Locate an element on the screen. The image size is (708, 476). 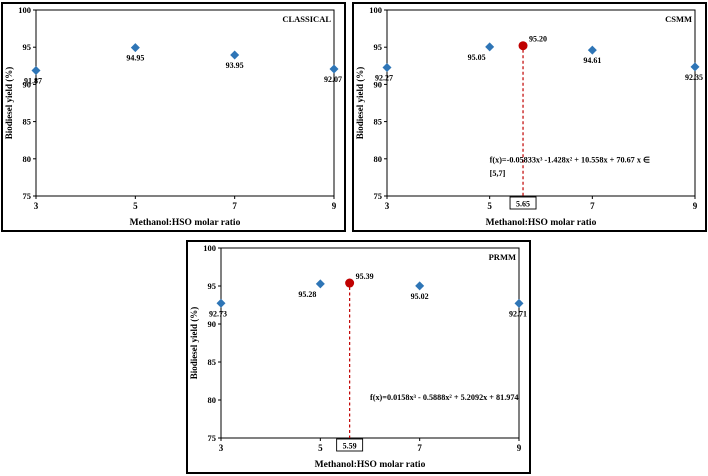
optimum-x-label: 5.59 is located at coordinates (350, 446).